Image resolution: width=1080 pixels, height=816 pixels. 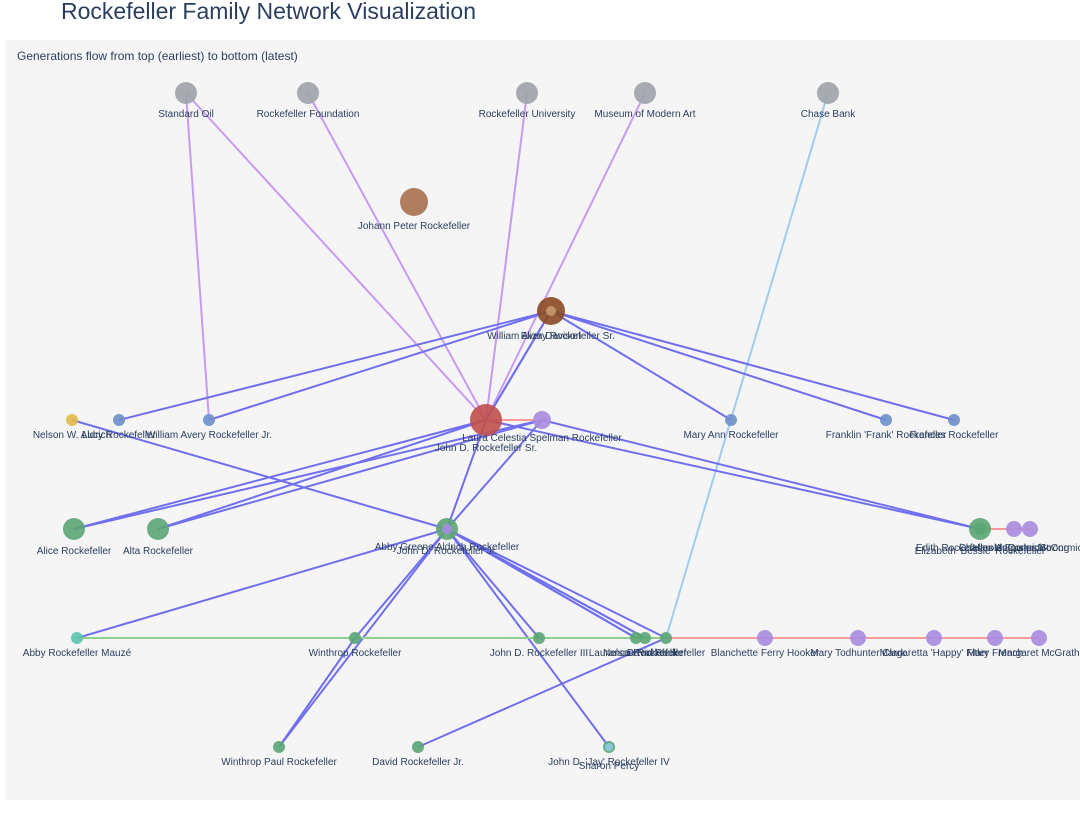 What do you see at coordinates (765, 653) in the screenshot?
I see `node-label: Blanchette Ferry Hooker` at bounding box center [765, 653].